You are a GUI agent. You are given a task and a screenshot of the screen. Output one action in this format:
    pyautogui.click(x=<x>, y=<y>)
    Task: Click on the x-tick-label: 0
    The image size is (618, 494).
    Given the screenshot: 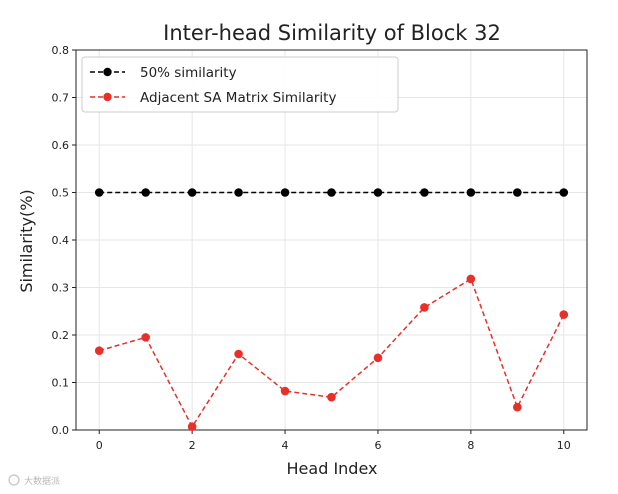 What is the action you would take?
    pyautogui.click(x=99, y=445)
    